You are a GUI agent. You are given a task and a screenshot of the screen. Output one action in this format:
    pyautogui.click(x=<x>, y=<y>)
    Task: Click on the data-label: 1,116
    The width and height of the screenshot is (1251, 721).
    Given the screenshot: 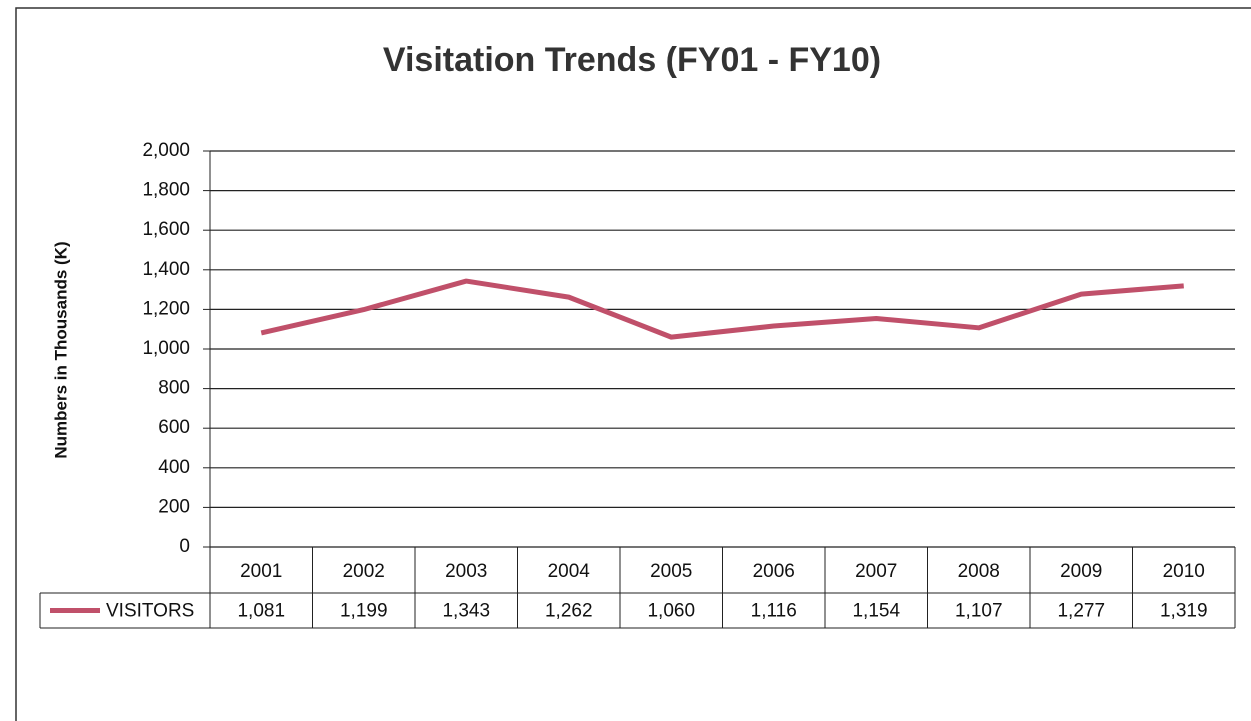 What is the action you would take?
    pyautogui.click(x=774, y=611)
    